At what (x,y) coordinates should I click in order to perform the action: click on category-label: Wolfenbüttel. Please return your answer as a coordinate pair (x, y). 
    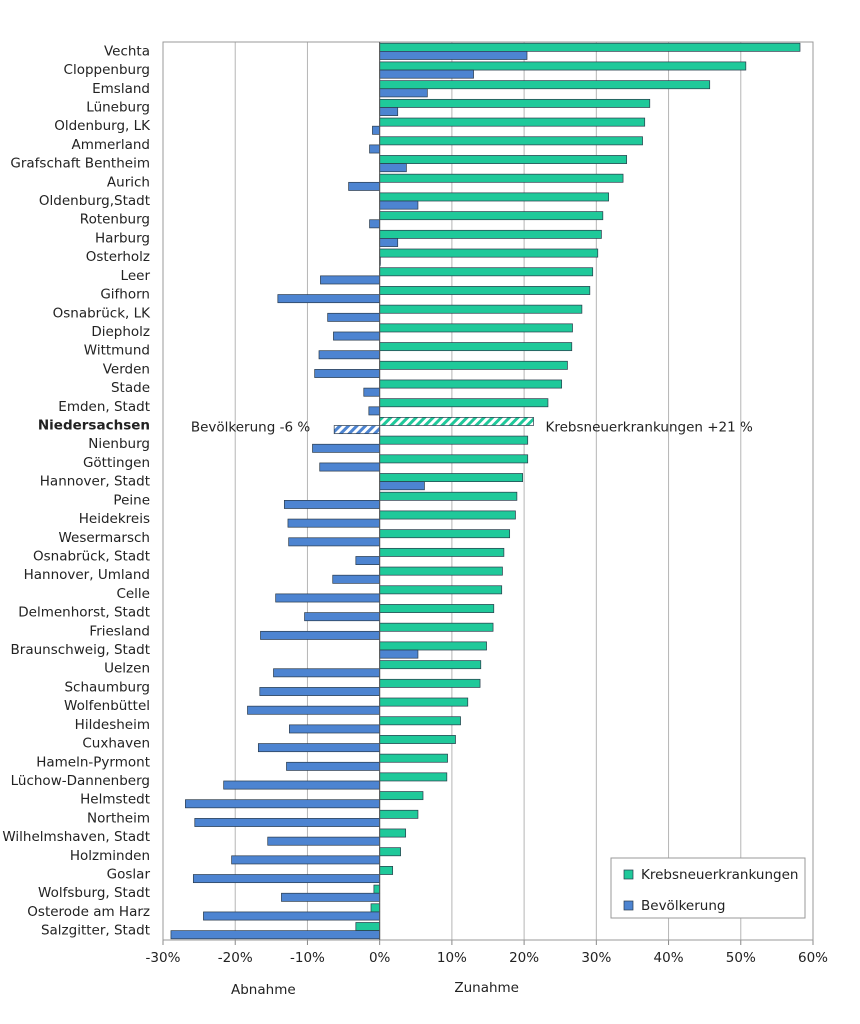
    Looking at the image, I should click on (107, 706).